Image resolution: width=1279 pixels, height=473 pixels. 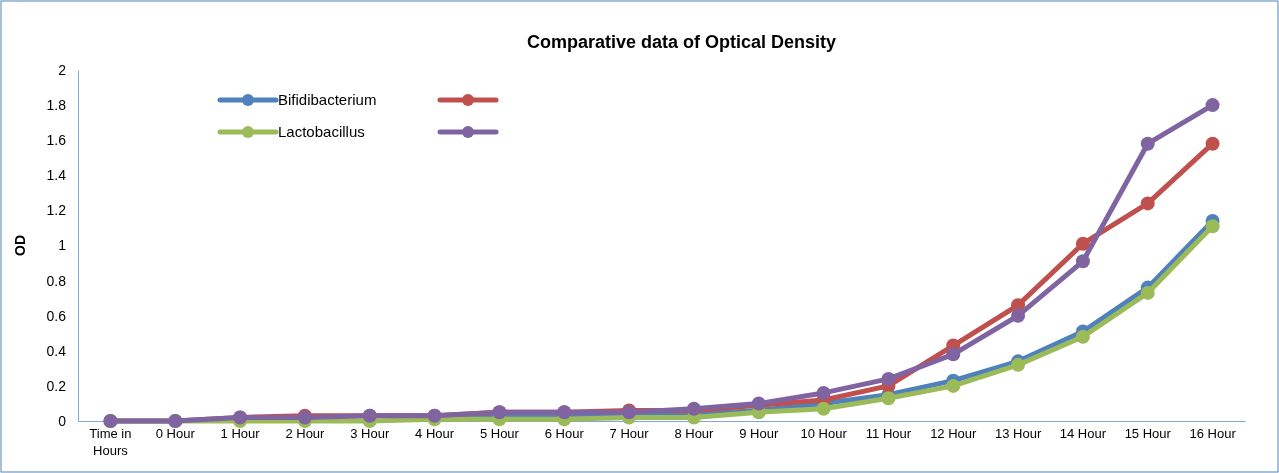 I want to click on x-tick-label: 6 Hour, so click(x=564, y=434).